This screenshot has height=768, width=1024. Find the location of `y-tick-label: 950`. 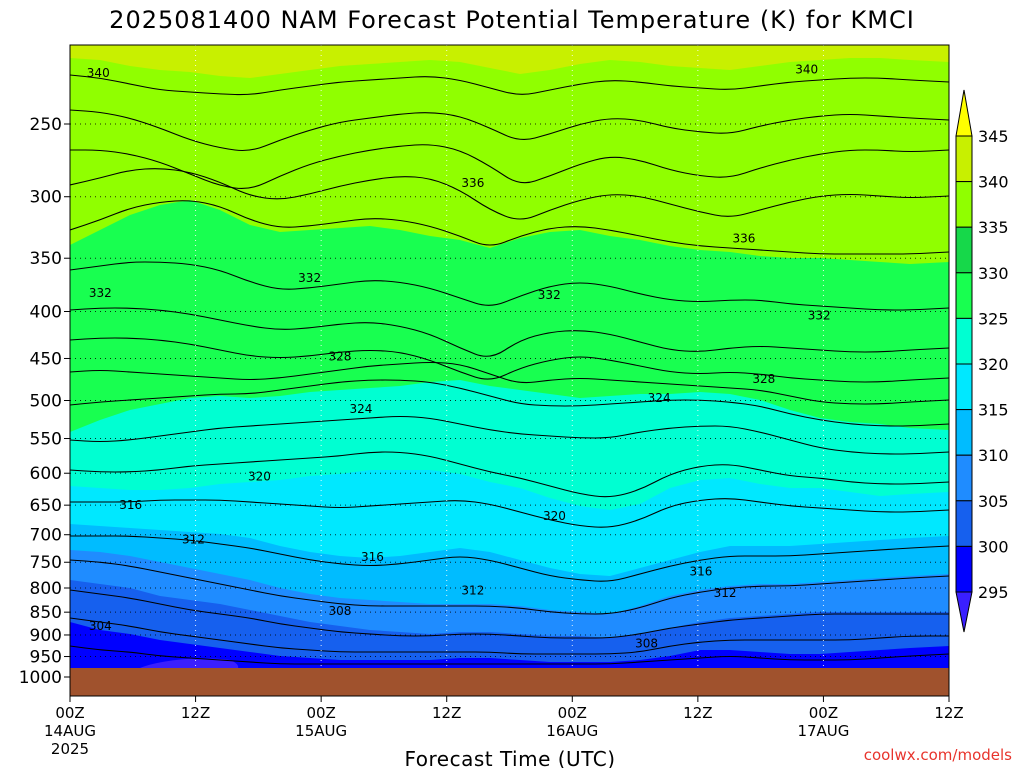

y-tick-label: 950 is located at coordinates (46, 658).